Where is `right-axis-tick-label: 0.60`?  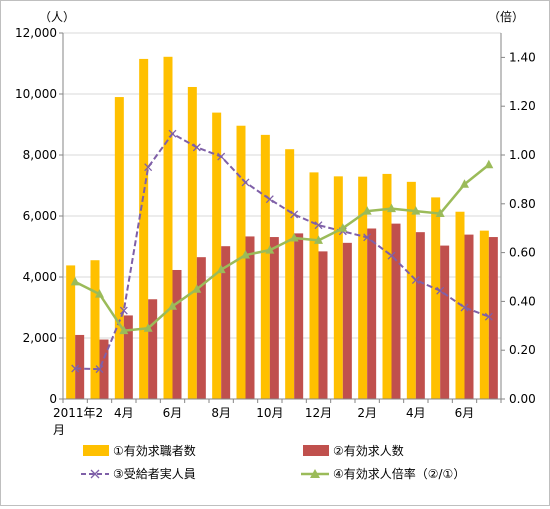 right-axis-tick-label: 0.60 is located at coordinates (522, 253).